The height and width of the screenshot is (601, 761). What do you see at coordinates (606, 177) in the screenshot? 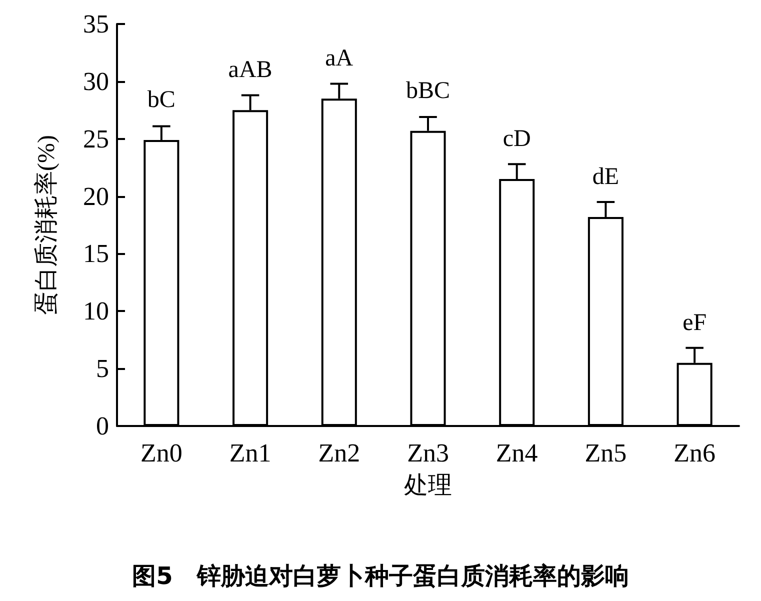
I see `data-label: dE` at bounding box center [606, 177].